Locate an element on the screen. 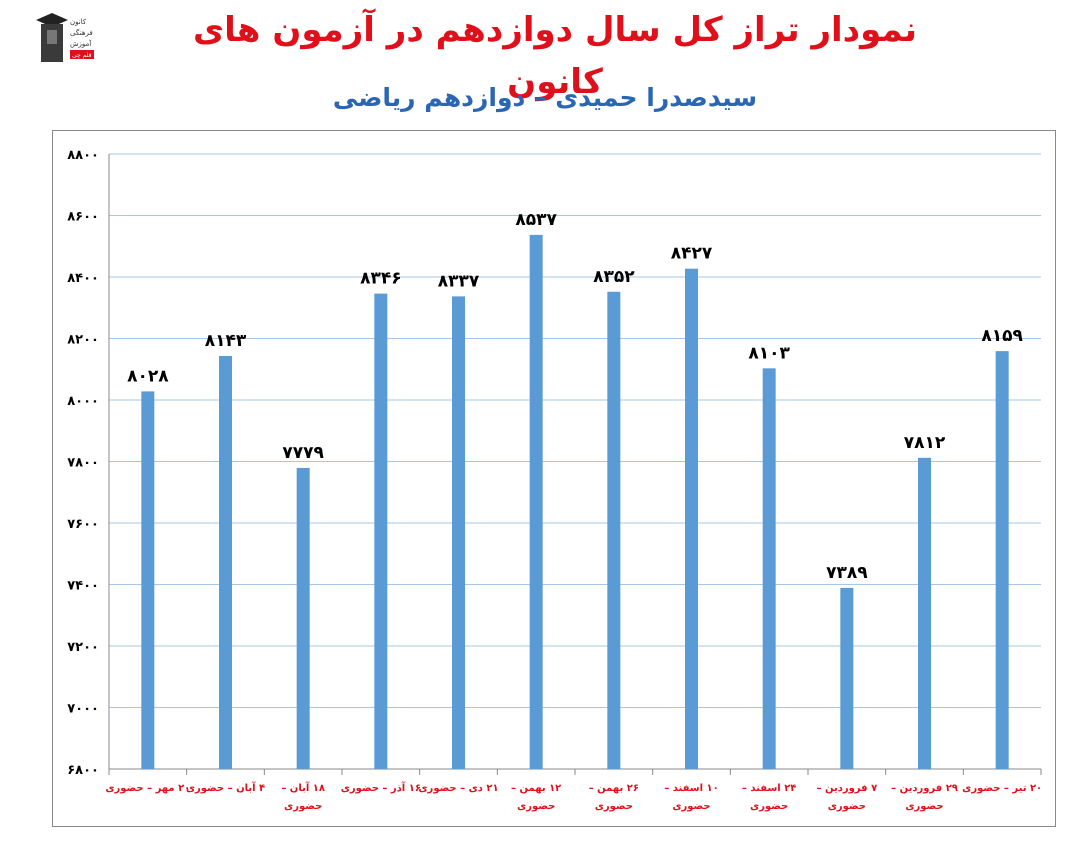  y-tick-label: ۷۸۰۰ is located at coordinates (83, 463).